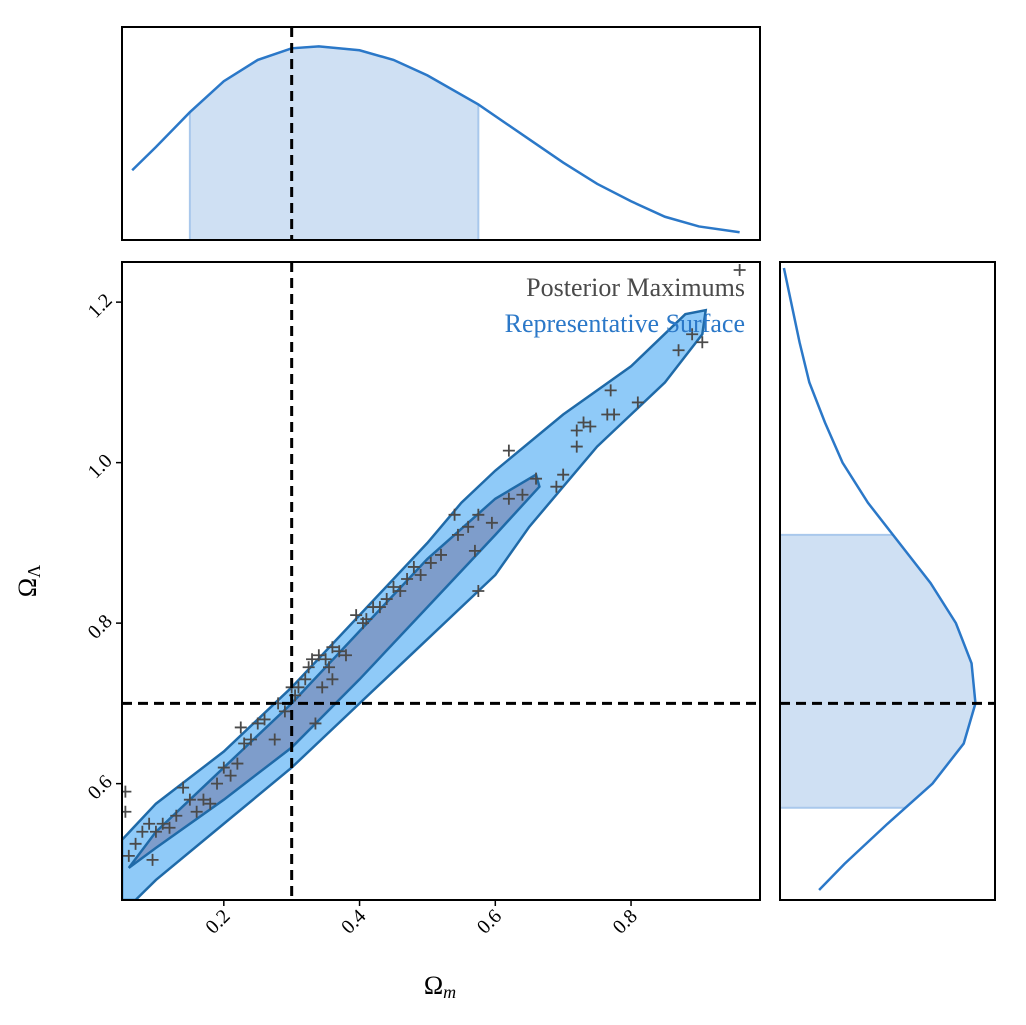 The width and height of the screenshot is (1026, 1025). Describe the element at coordinates (353, 921) in the screenshot. I see `x-tick-label: 0.4` at that location.